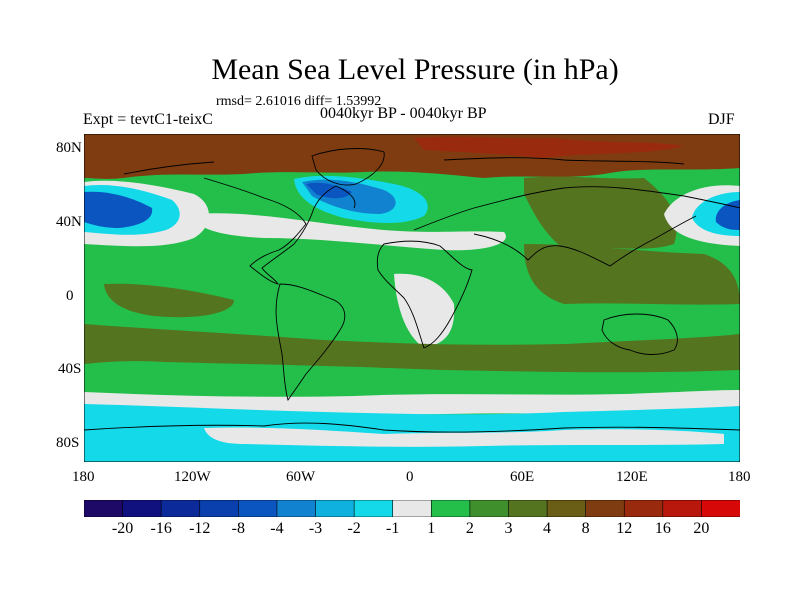 The height and width of the screenshot is (600, 800). Describe the element at coordinates (69, 222) in the screenshot. I see `lat-label-40n: 40N` at that location.